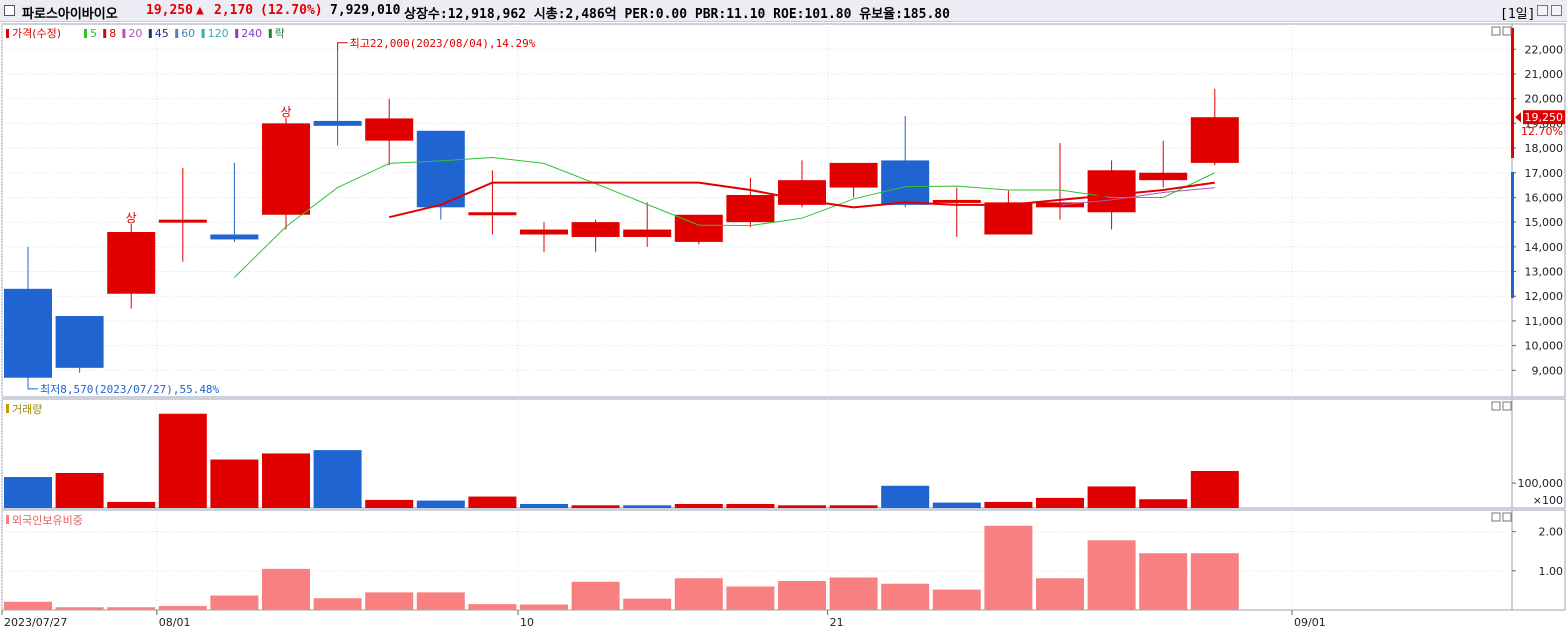 The height and width of the screenshot is (630, 1567). I want to click on price-tick-label: 11,000, so click(1544, 321).